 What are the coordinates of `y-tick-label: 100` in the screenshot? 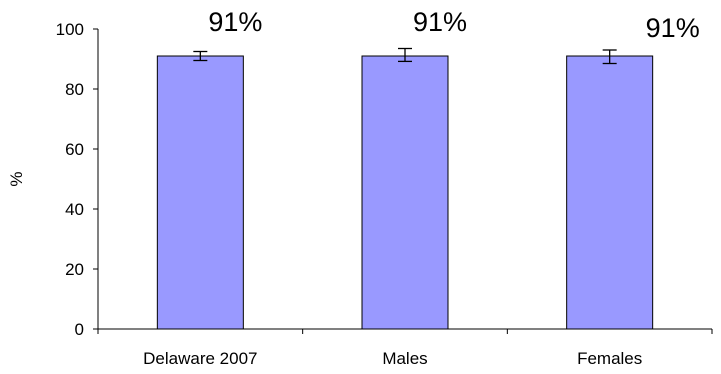 It's located at (70, 29).